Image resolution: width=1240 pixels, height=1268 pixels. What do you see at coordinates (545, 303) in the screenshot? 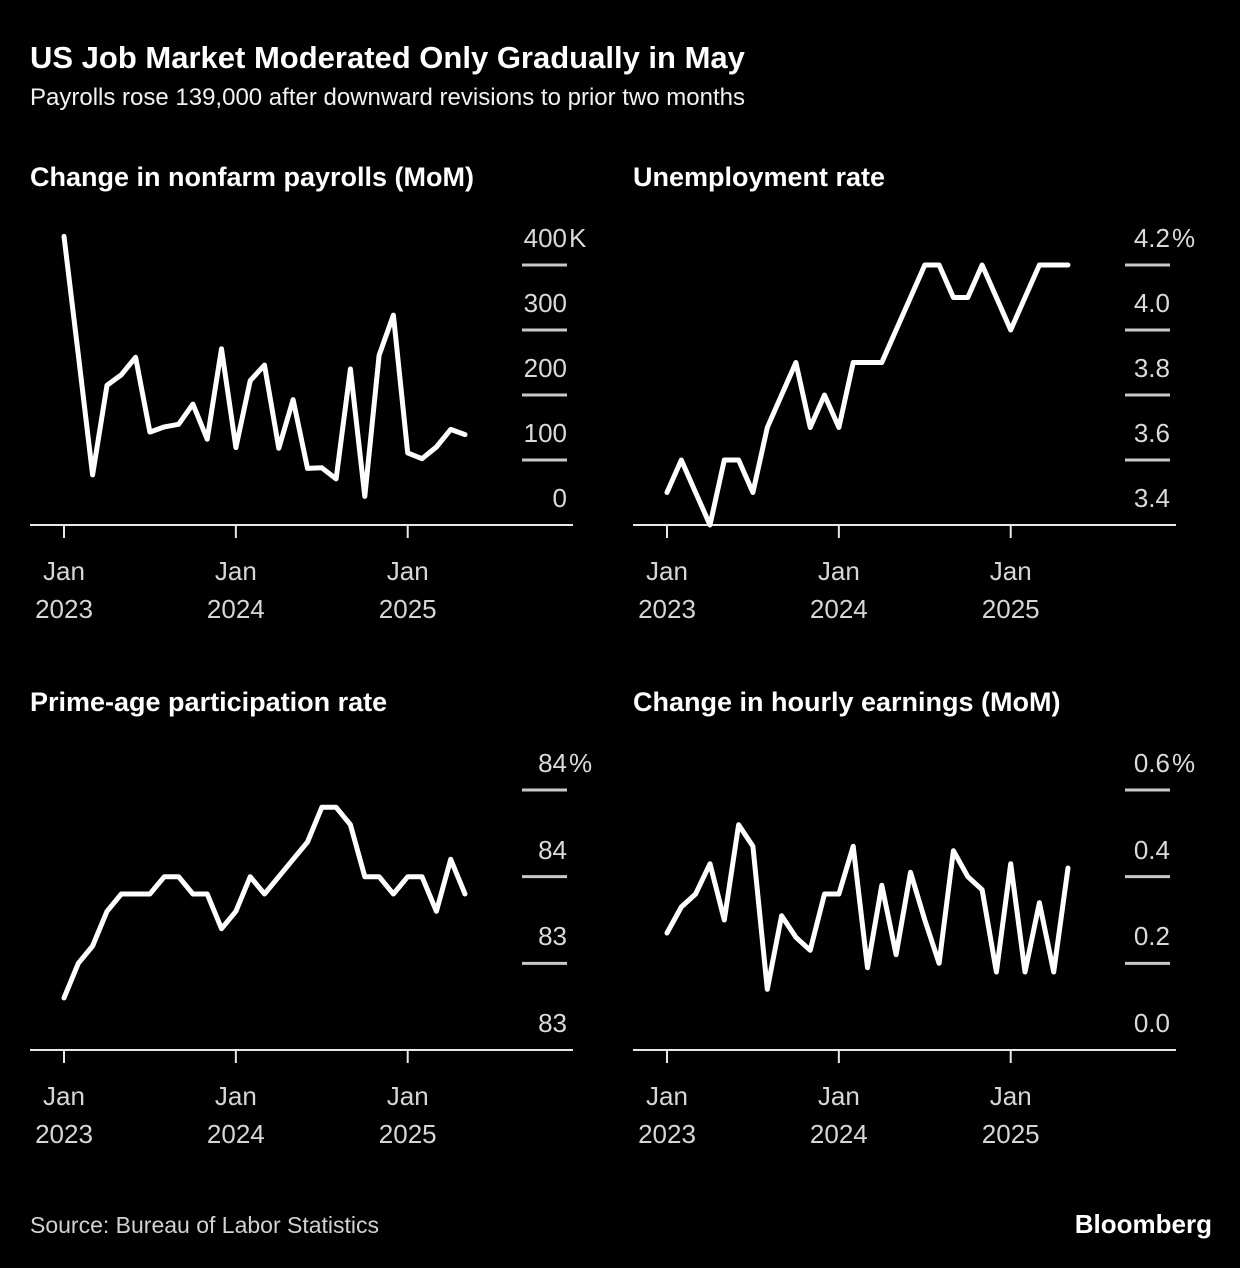
I see `y-axis-label-value: 300` at bounding box center [545, 303].